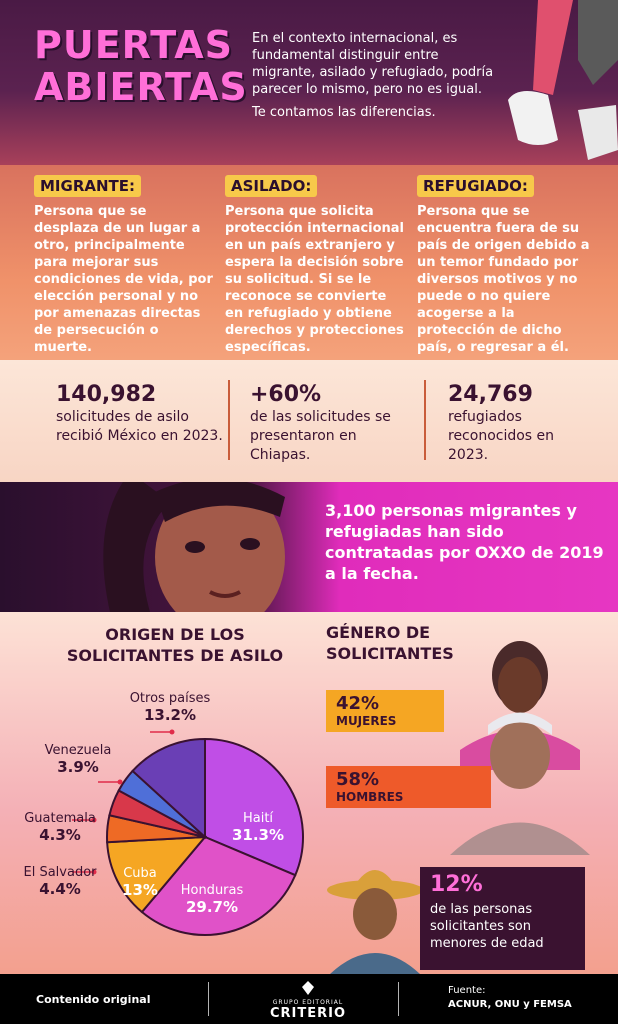 Image resolution: width=618 pixels, height=1024 pixels. I want to click on slice-label: Cuba, so click(140, 873).